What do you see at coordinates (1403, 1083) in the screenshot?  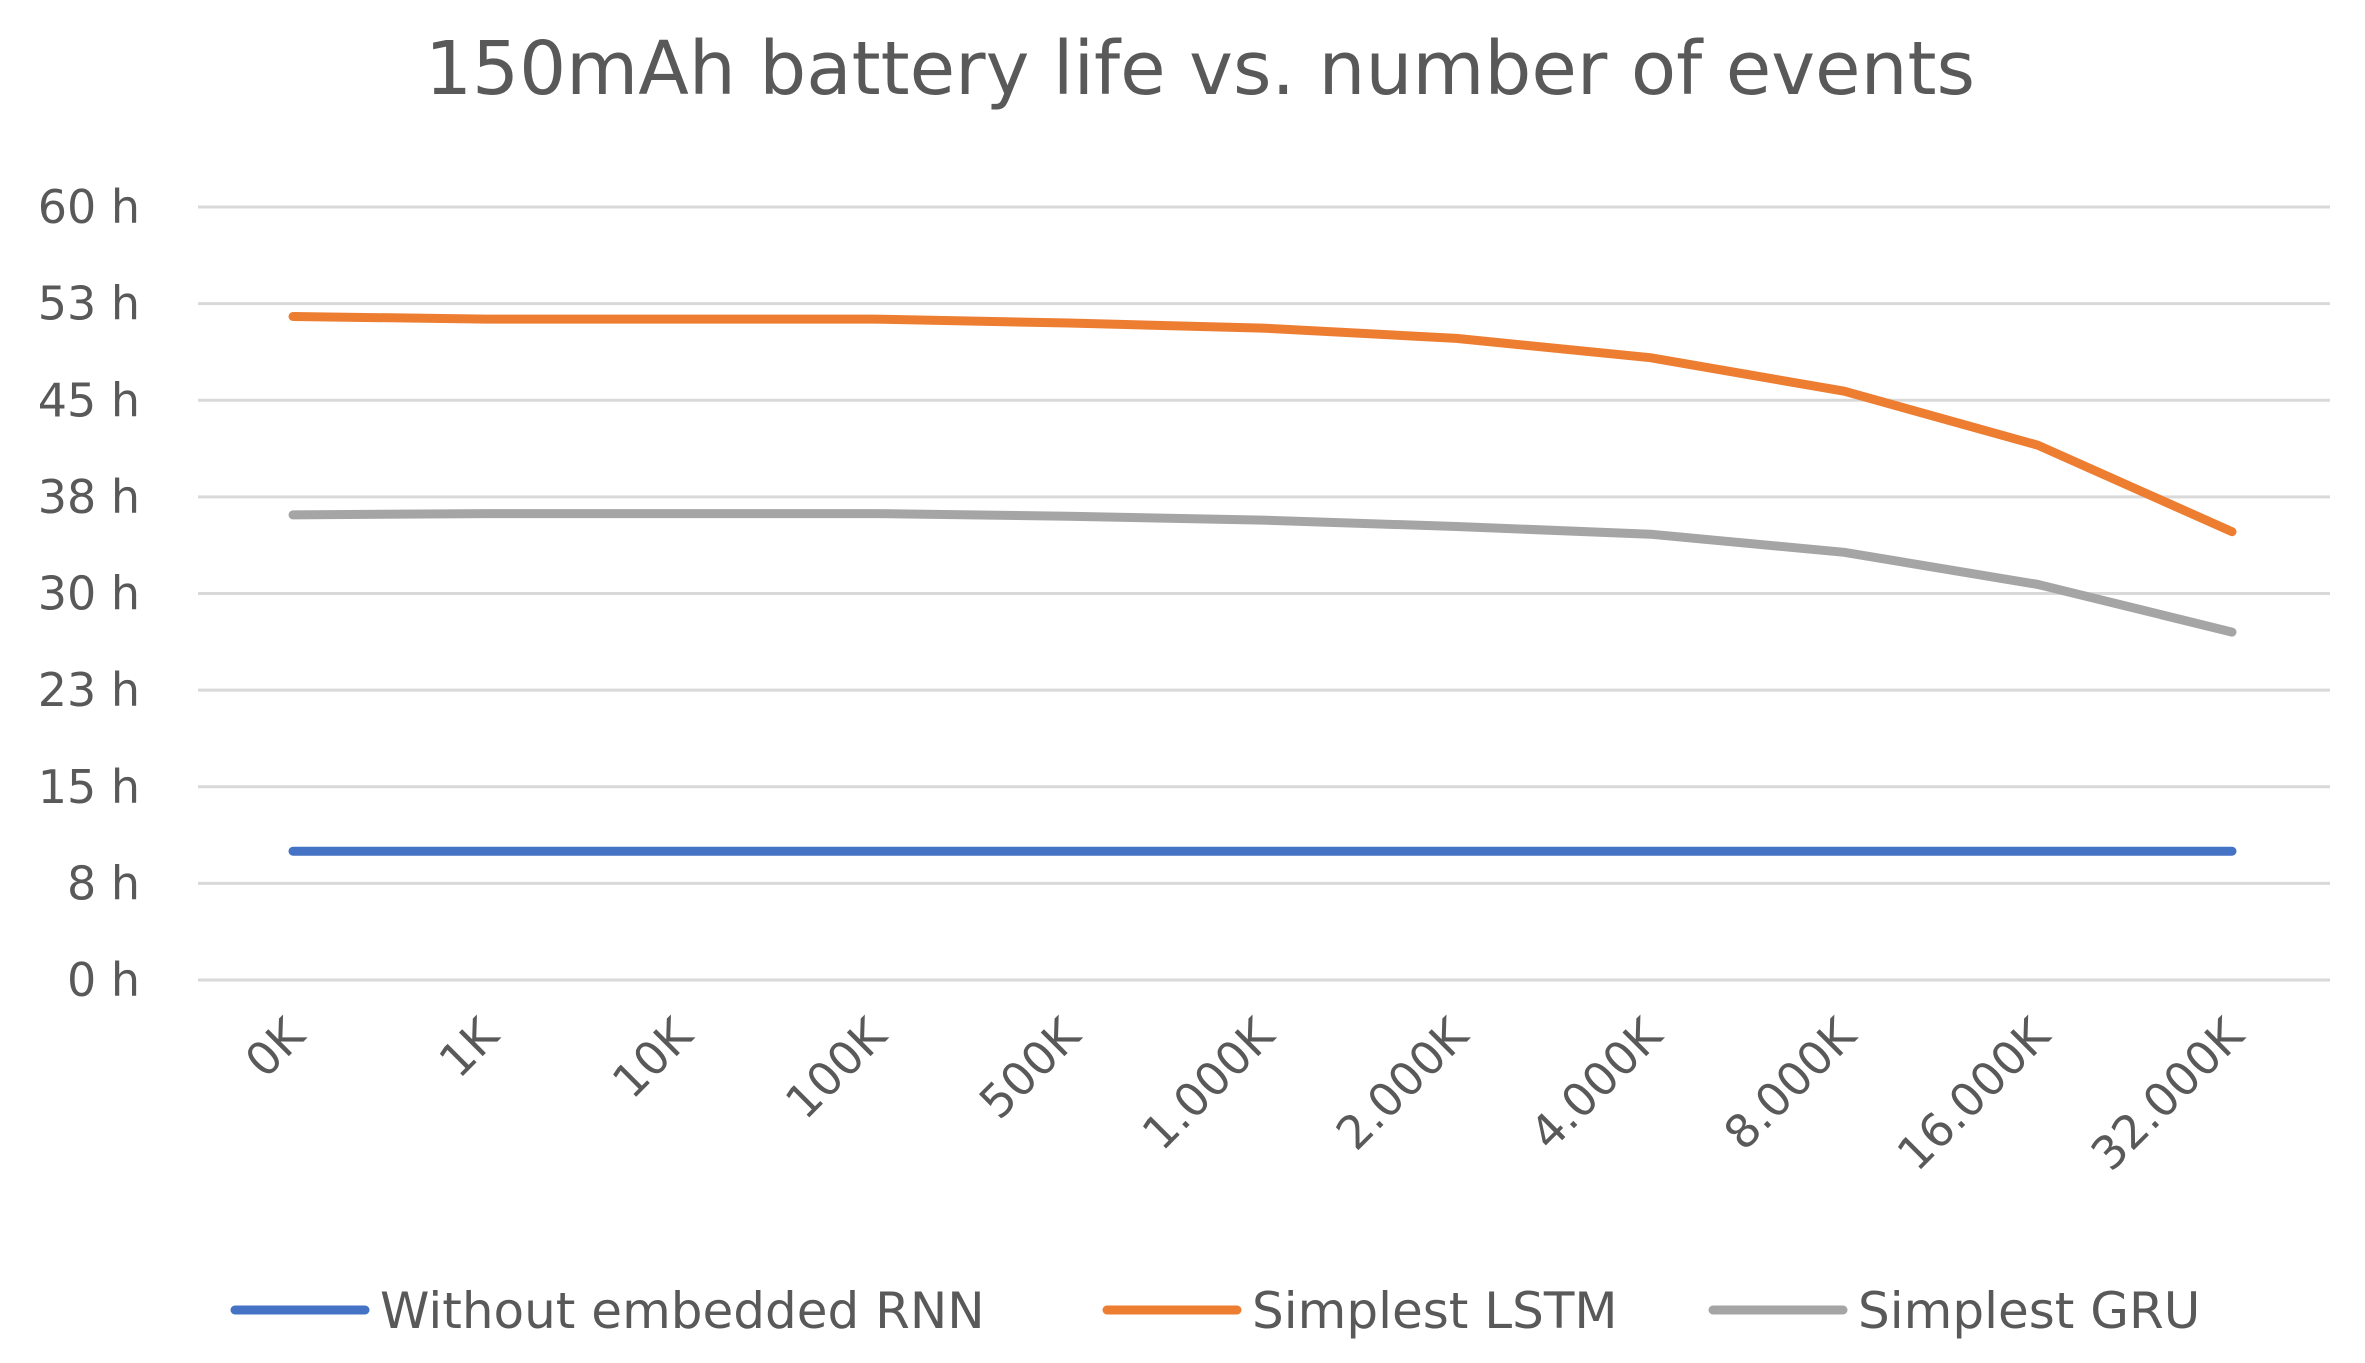 I see `x-tick-label: 2.000K` at bounding box center [1403, 1083].